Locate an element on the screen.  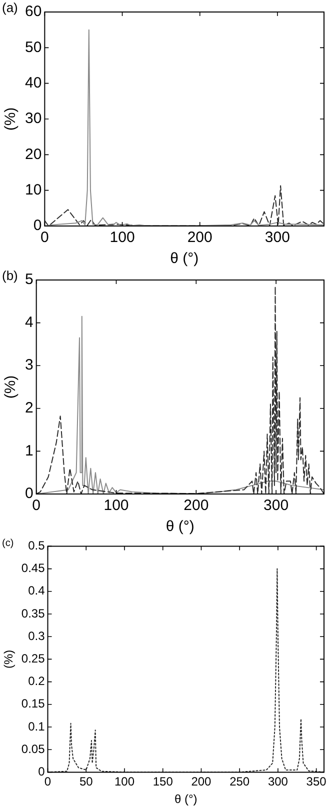
y-tick-label: 5 is located at coordinates (29, 279).